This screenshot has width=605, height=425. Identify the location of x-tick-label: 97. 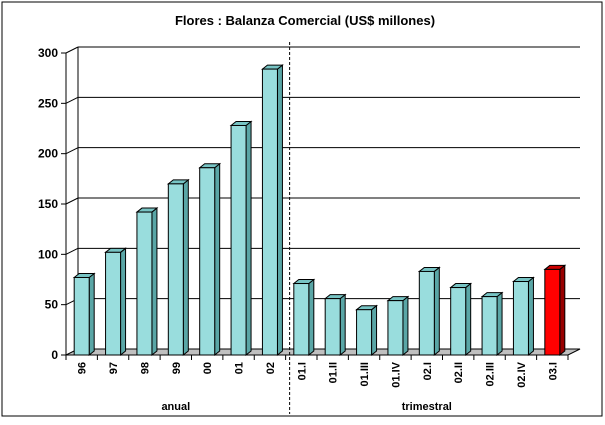
(114, 368).